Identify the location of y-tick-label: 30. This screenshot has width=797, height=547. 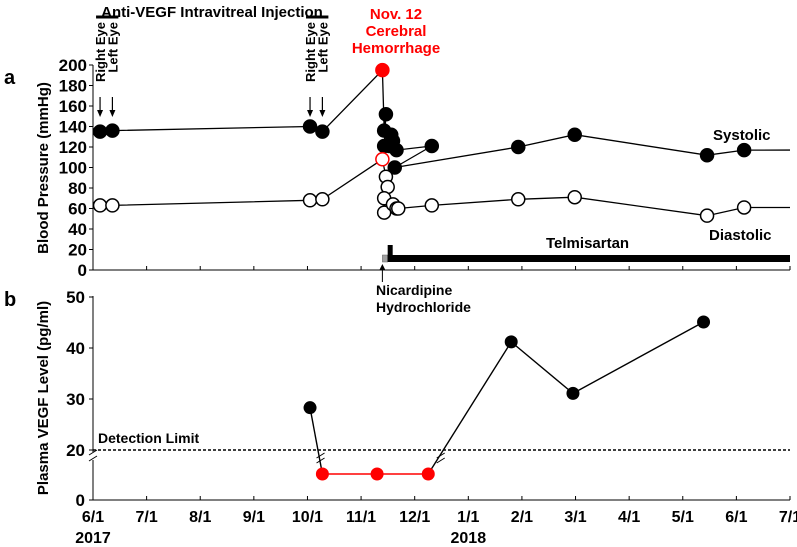
(75, 399).